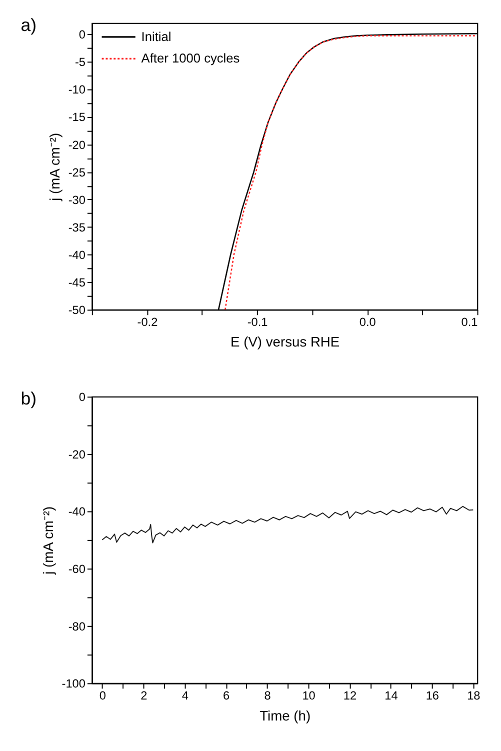 This screenshot has height=751, width=501. I want to click on legend-label: Initial, so click(156, 36).